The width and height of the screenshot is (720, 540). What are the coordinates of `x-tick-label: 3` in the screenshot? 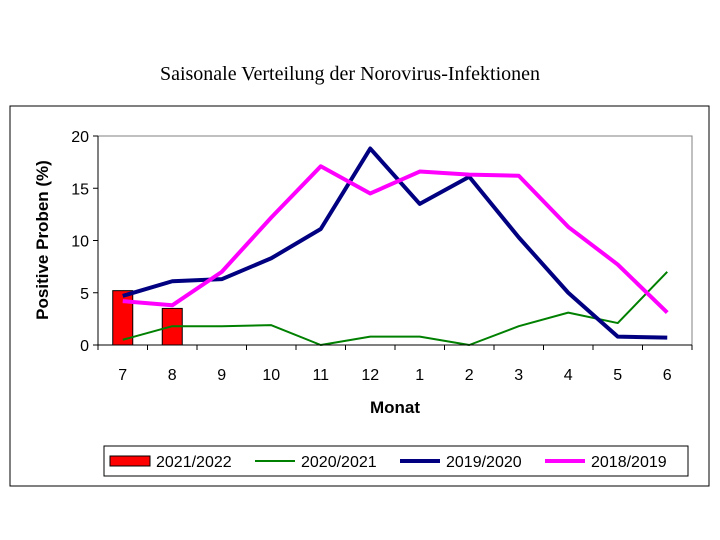 It's located at (518, 375).